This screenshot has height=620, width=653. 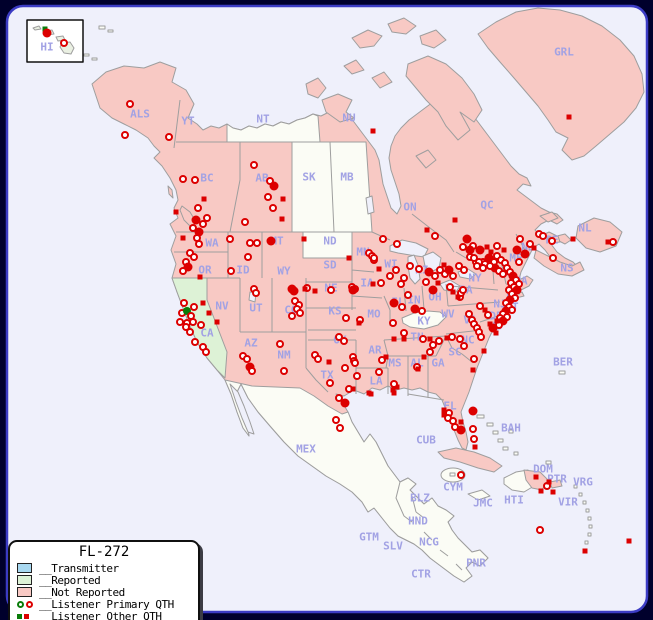 I want to click on listener-other-icons, so click(x=28, y=616).